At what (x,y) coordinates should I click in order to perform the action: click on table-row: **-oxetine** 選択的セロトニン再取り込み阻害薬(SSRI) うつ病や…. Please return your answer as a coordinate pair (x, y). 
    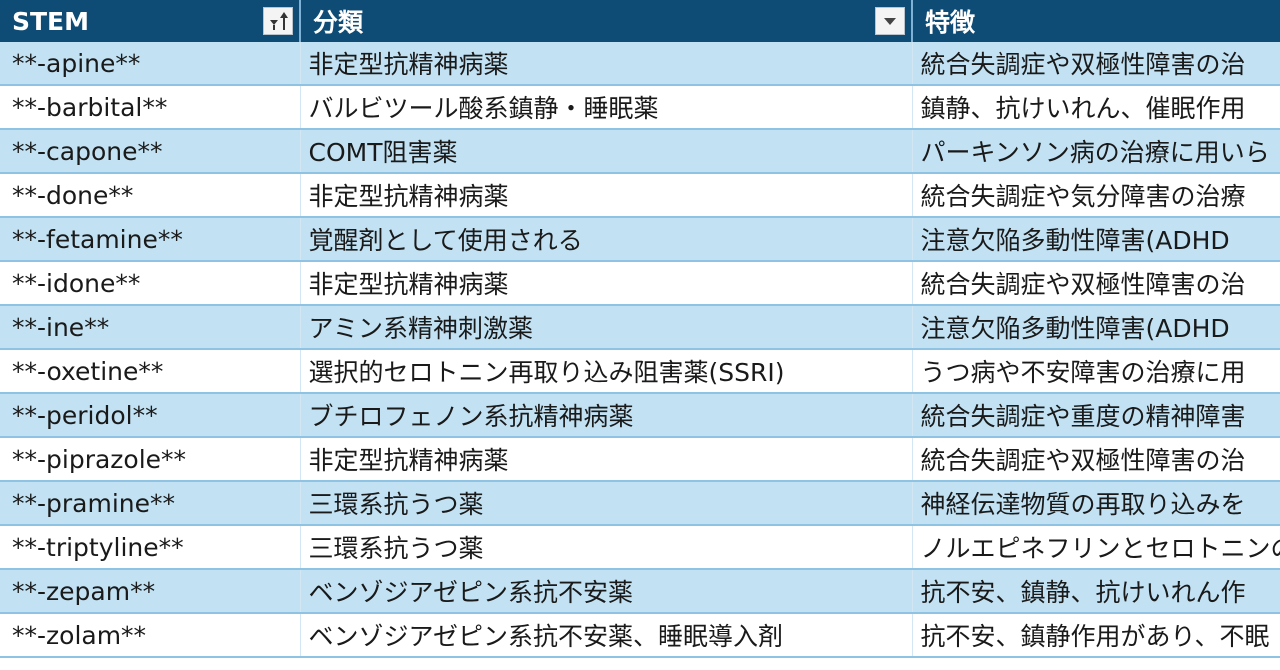
    Looking at the image, I should click on (640, 371).